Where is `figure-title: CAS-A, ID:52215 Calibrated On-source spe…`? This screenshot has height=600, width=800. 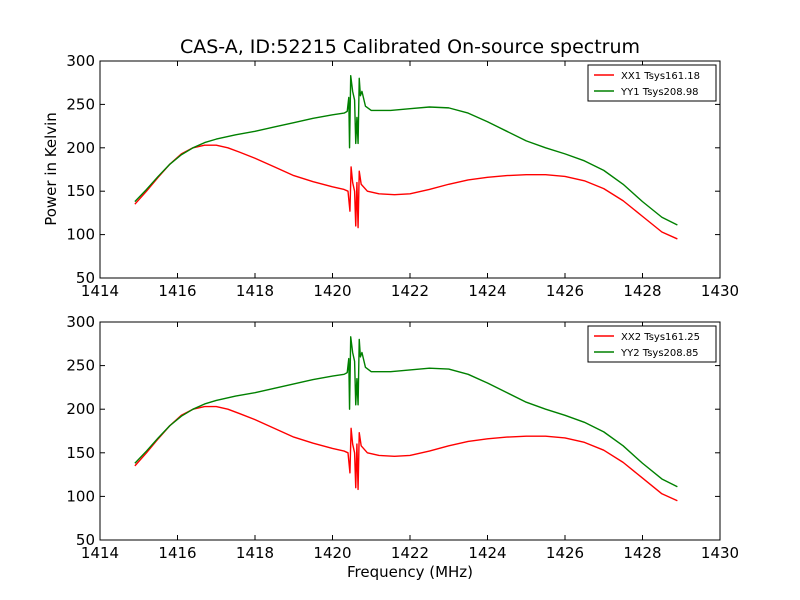 figure-title: CAS-A, ID:52215 Calibrated On-source spe… is located at coordinates (410, 47).